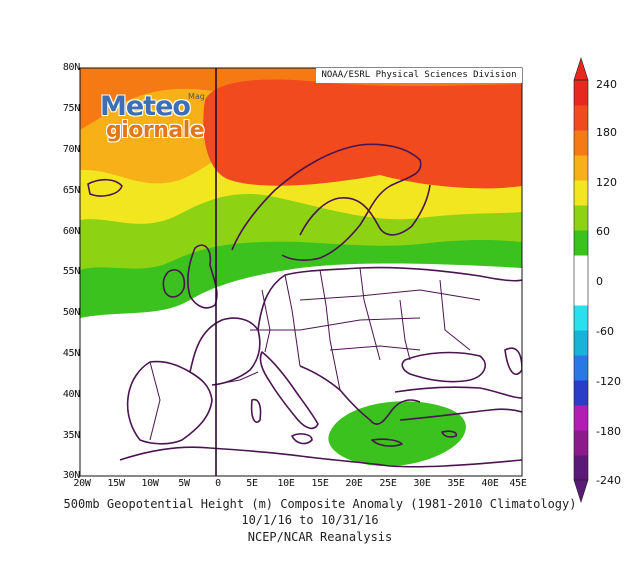 The image size is (640, 561). Describe the element at coordinates (289, 390) in the screenshot. I see `coast-italy` at that location.